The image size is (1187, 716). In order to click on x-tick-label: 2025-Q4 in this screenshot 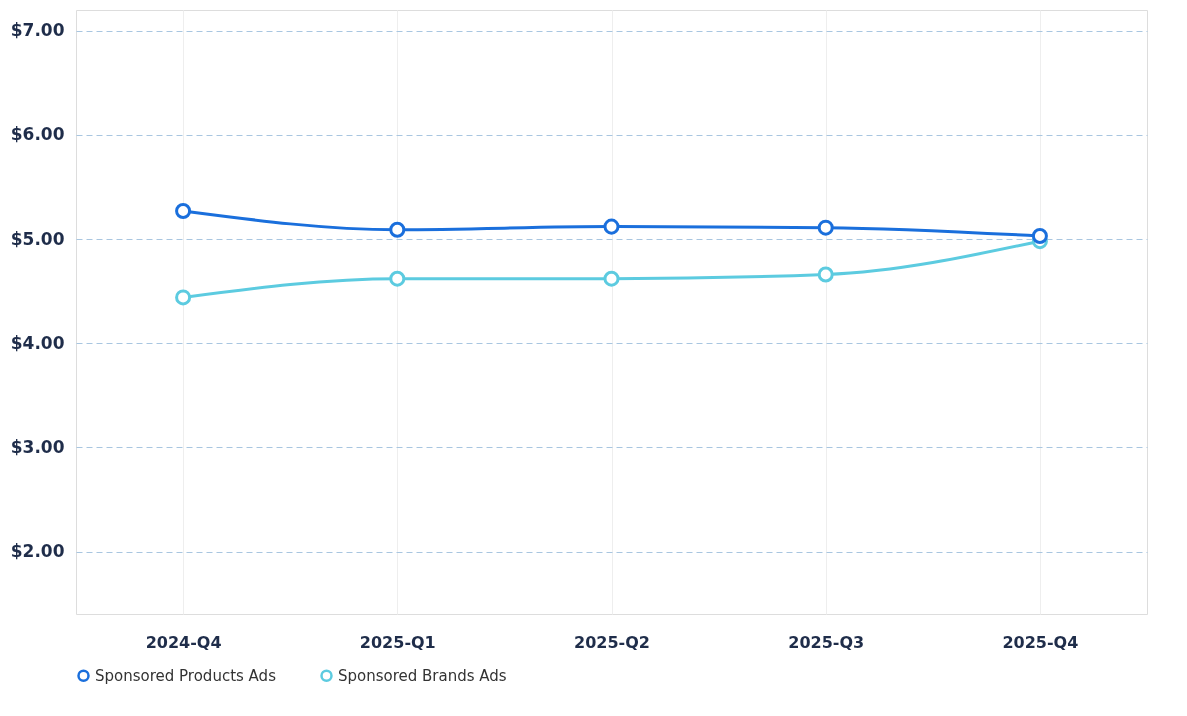, I will do `click(1040, 642)`.